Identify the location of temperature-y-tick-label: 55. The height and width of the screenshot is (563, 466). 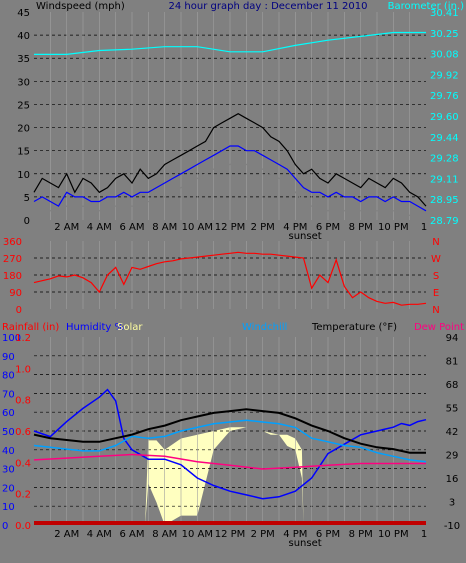
(452, 409).